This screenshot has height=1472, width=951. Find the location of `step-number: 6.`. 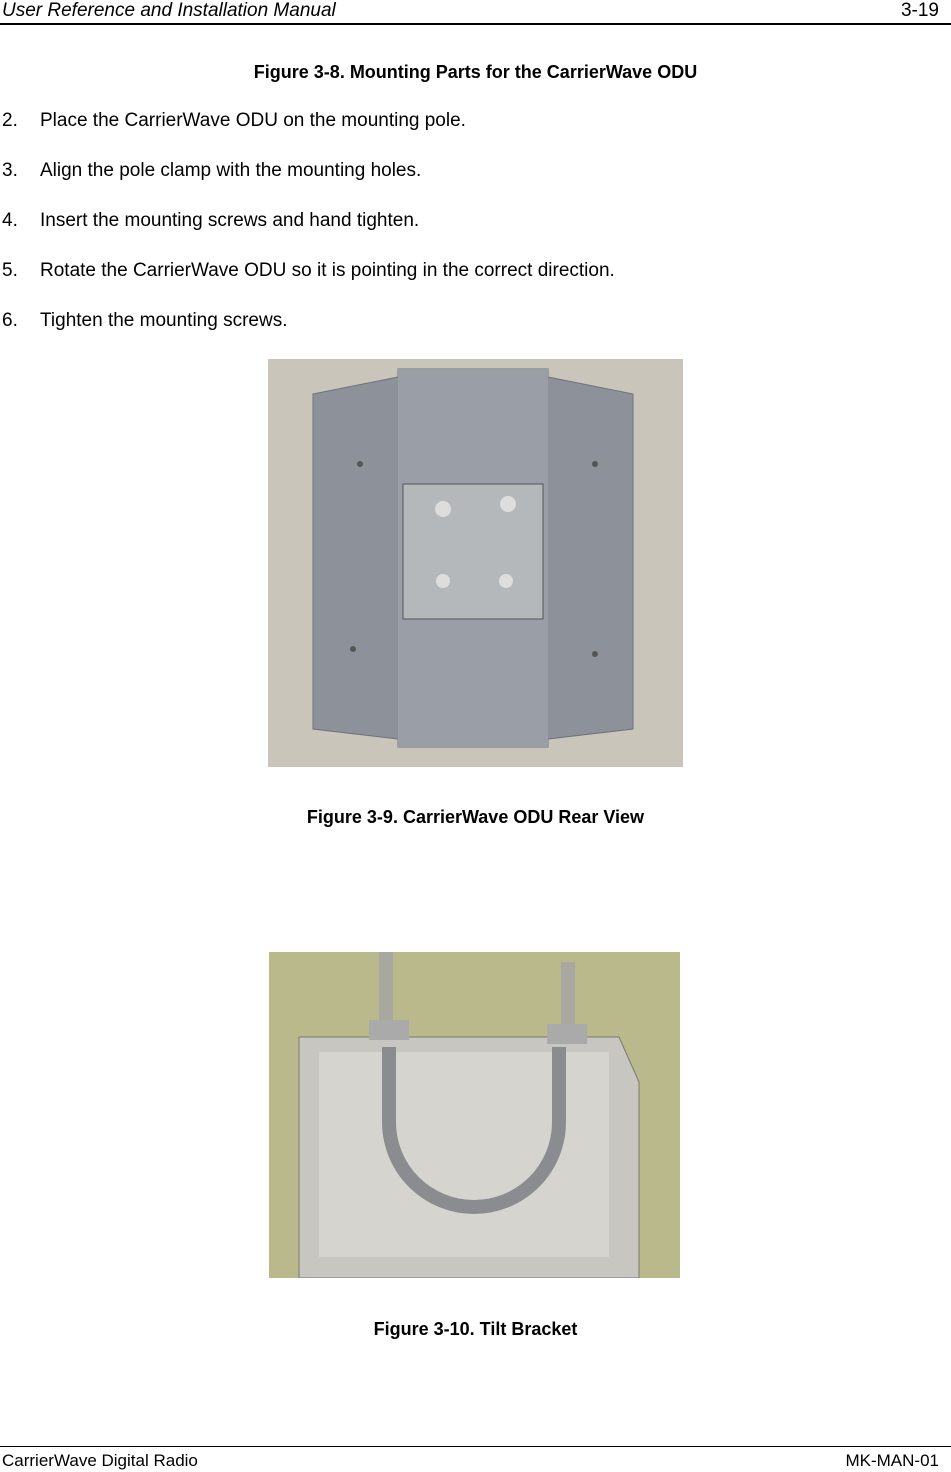

step-number: 6. is located at coordinates (10, 320).